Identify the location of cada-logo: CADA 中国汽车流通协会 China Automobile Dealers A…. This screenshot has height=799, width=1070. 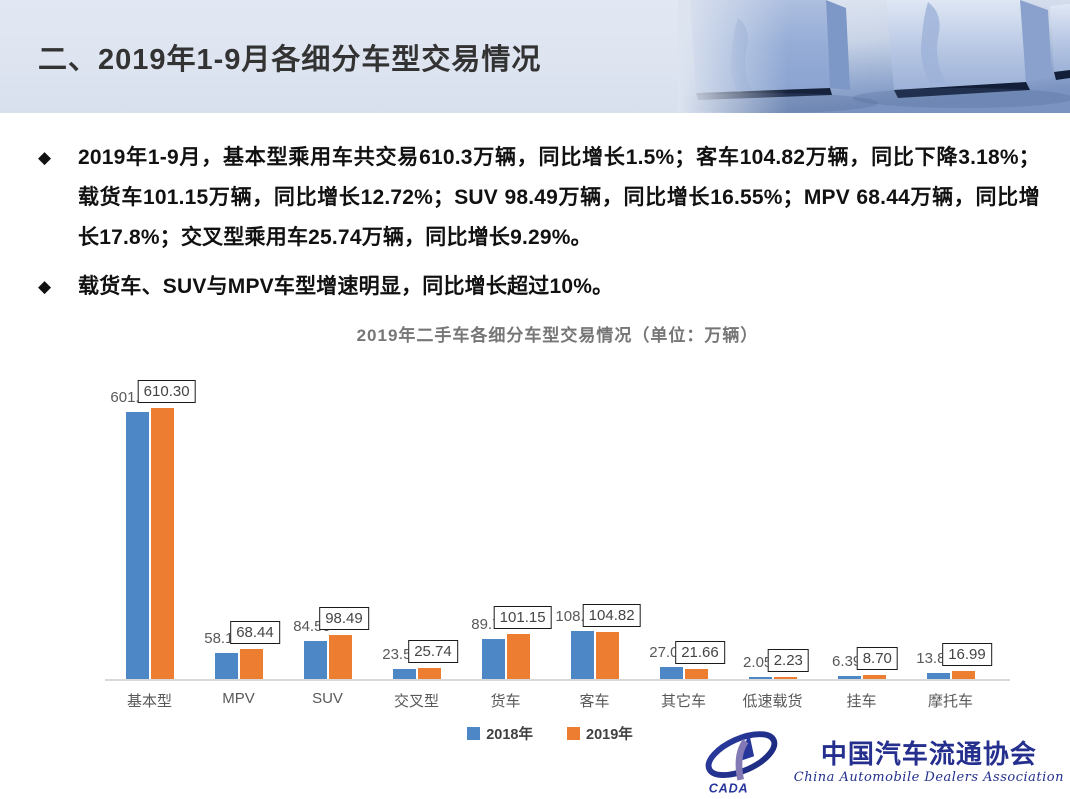
(883, 763).